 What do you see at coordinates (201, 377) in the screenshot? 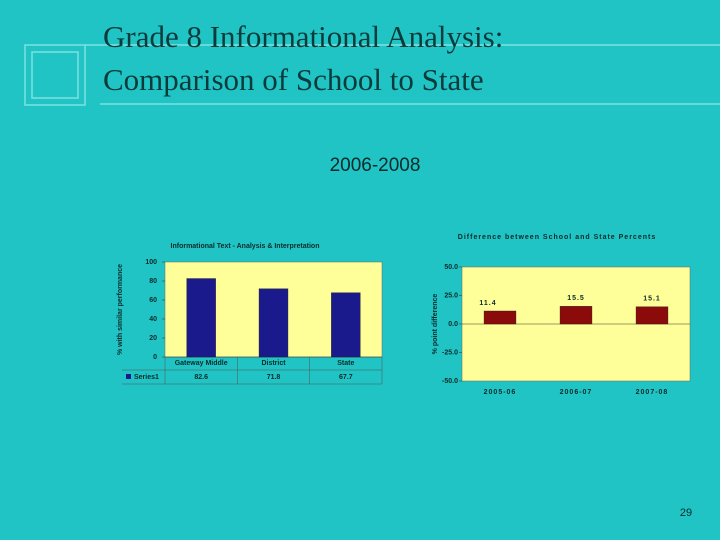
I see `table-value: 82.6` at bounding box center [201, 377].